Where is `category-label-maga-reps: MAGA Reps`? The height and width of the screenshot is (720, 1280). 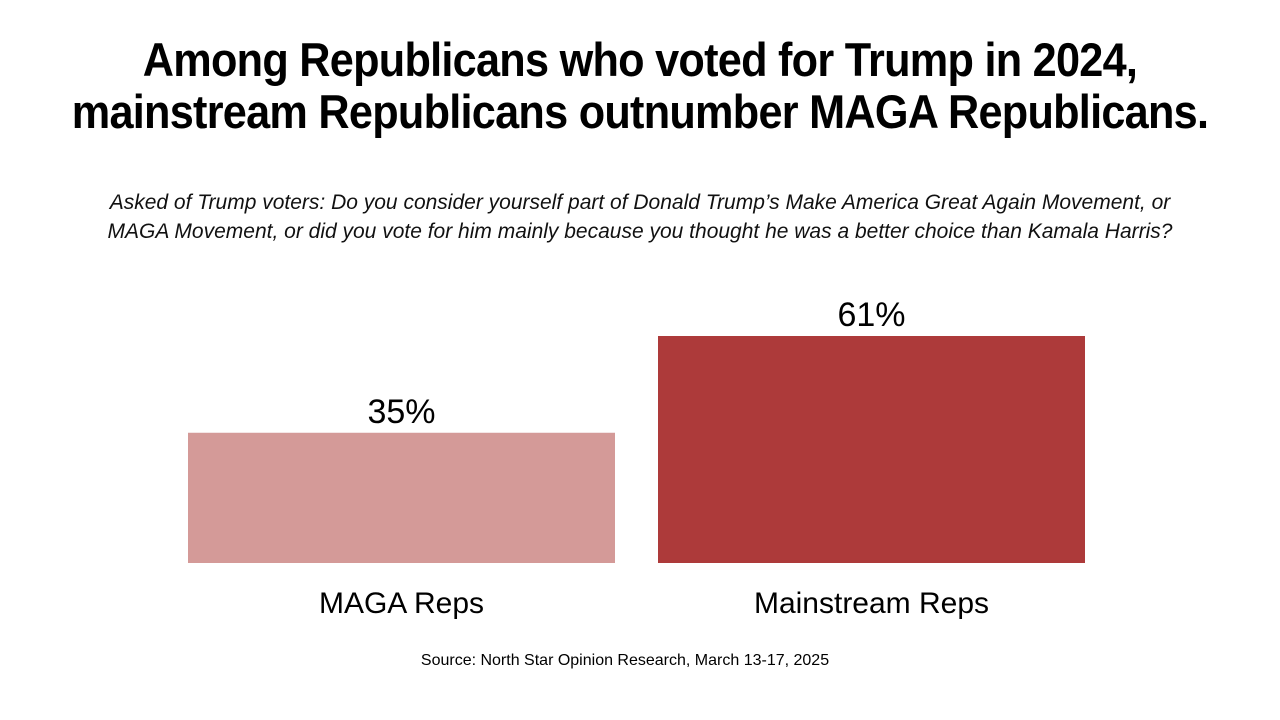
category-label-maga-reps: MAGA Reps is located at coordinates (401, 603).